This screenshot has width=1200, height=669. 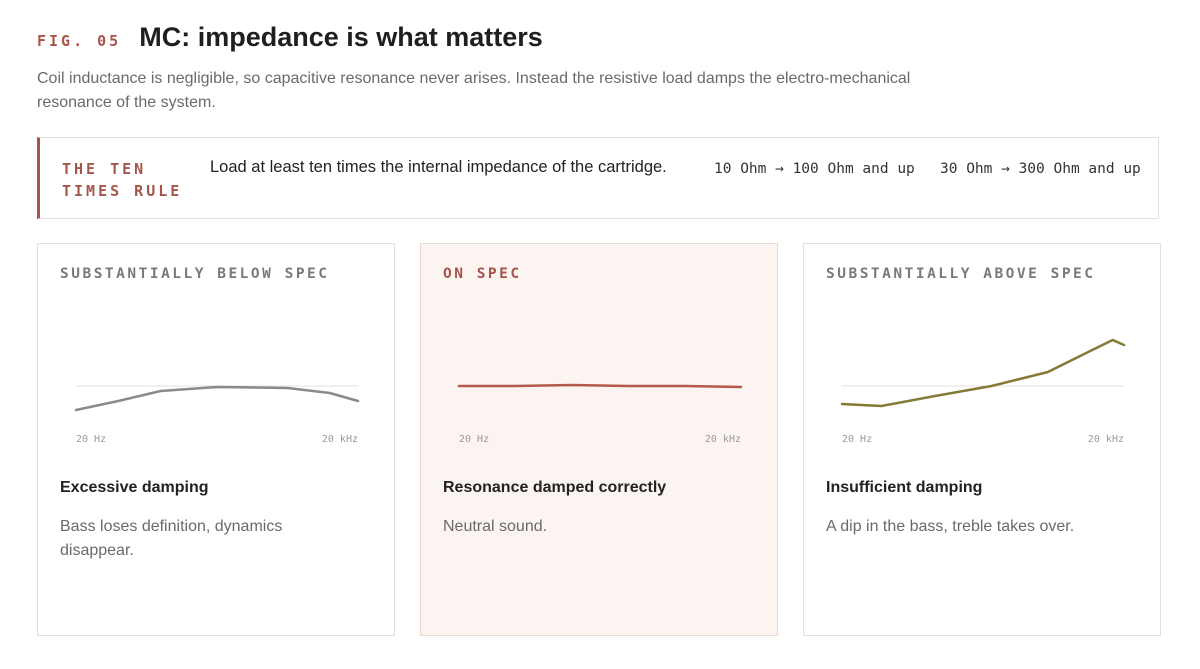 What do you see at coordinates (600, 37) in the screenshot?
I see `title-row: FIG. 05 MC: impedance is what matters` at bounding box center [600, 37].